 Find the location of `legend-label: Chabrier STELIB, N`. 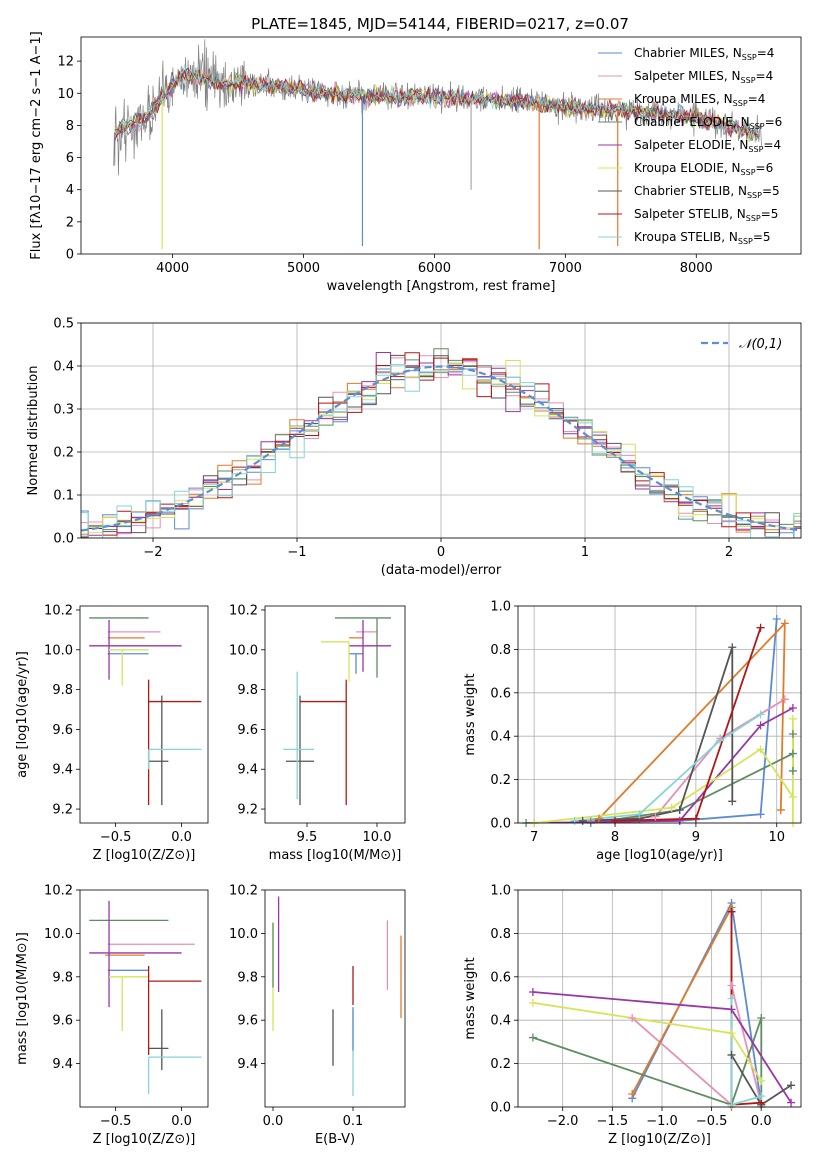

legend-label: Chabrier STELIB, N is located at coordinates (690, 191).